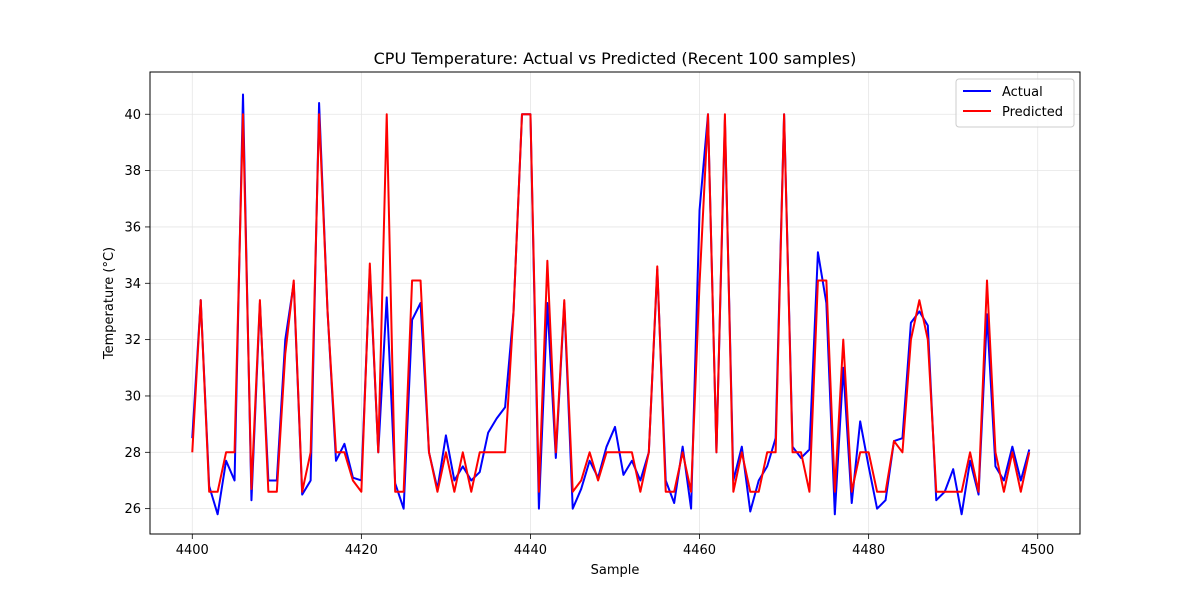  I want to click on x-tick-label: 4460, so click(699, 550).